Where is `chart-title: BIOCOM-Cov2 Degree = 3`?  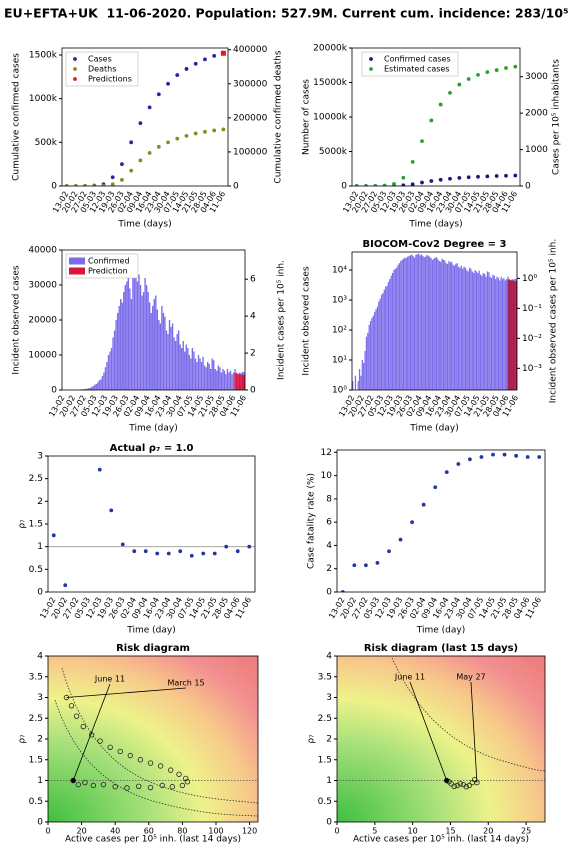 chart-title: BIOCOM-Cov2 Degree = 3 is located at coordinates (435, 244).